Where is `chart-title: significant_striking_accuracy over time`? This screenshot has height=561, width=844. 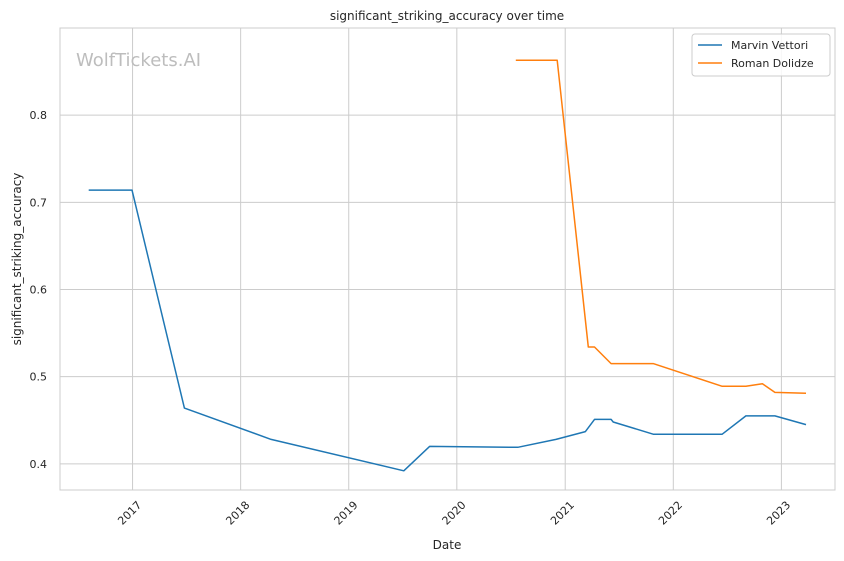 chart-title: significant_striking_accuracy over time is located at coordinates (447, 16).